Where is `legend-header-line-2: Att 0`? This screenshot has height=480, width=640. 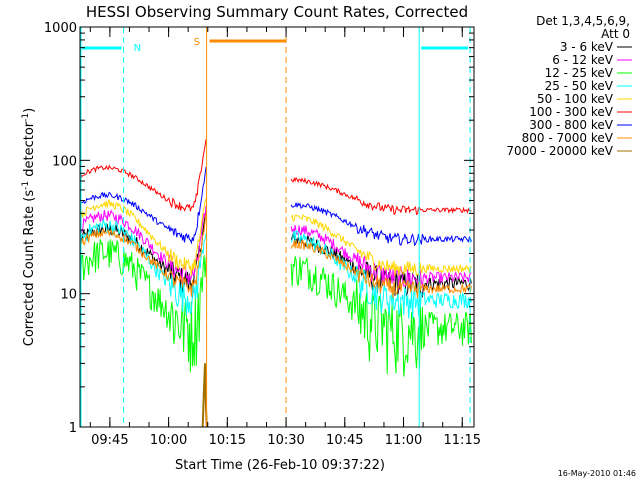 legend-header-line-2: Att 0 is located at coordinates (615, 34).